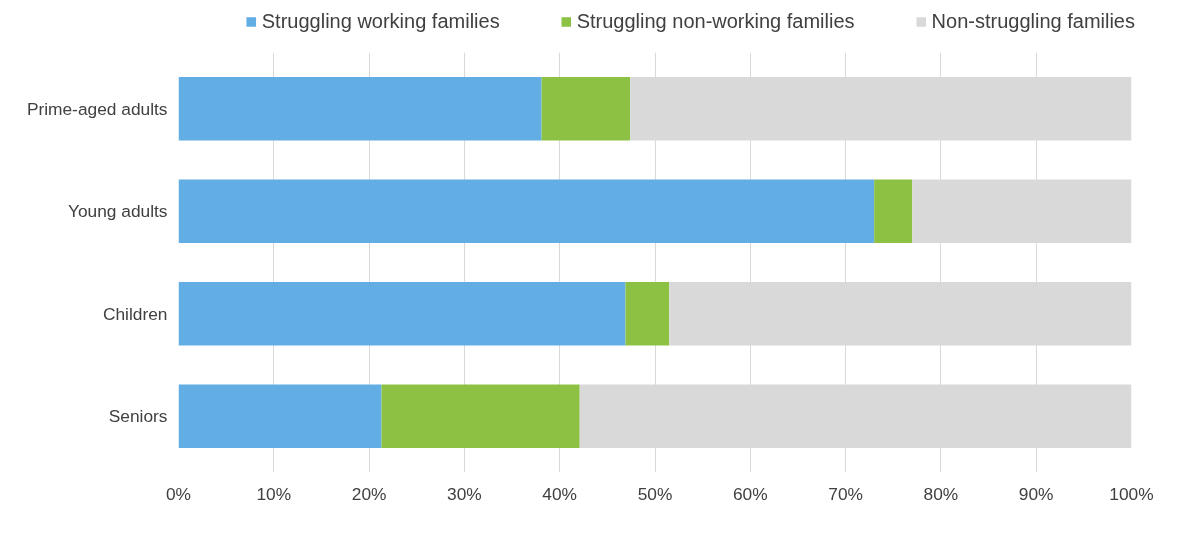 The image size is (1180, 536). I want to click on legend-label: Struggling non-working families, so click(715, 21).